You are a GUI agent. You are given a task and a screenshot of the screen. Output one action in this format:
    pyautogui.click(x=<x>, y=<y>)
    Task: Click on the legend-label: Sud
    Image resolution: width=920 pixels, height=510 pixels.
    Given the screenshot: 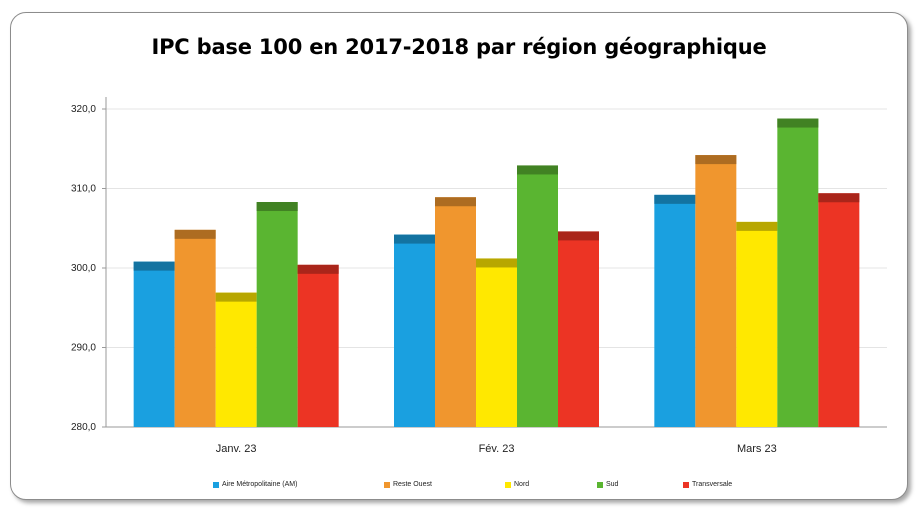 What is the action you would take?
    pyautogui.click(x=612, y=484)
    